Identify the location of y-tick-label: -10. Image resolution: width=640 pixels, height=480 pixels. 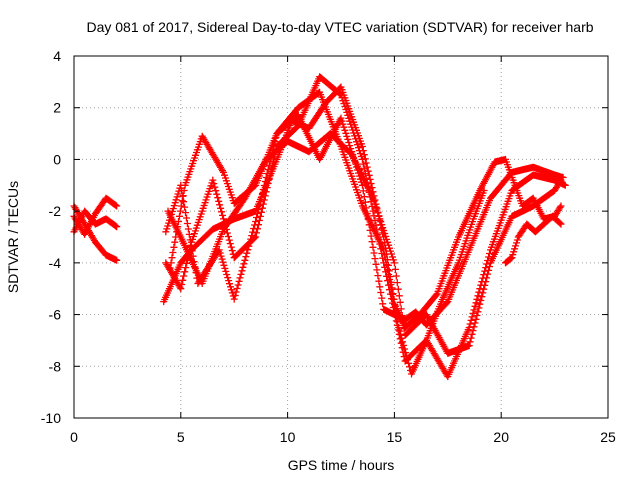
(51, 418).